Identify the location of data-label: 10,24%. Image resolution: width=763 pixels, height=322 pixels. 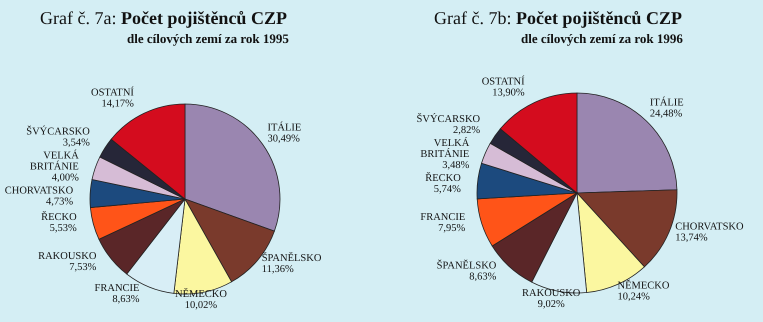
(634, 296).